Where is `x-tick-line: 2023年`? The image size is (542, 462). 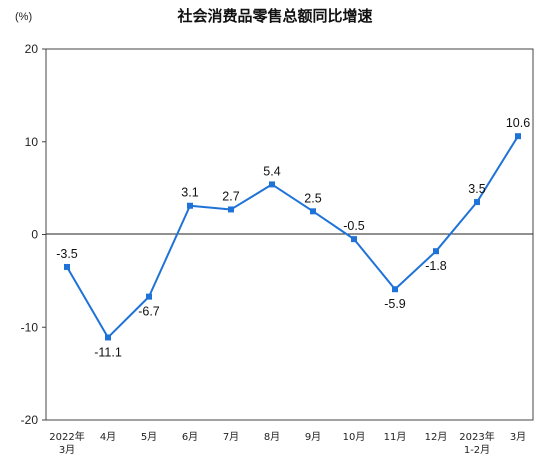 x-tick-line: 2023年 is located at coordinates (476, 436).